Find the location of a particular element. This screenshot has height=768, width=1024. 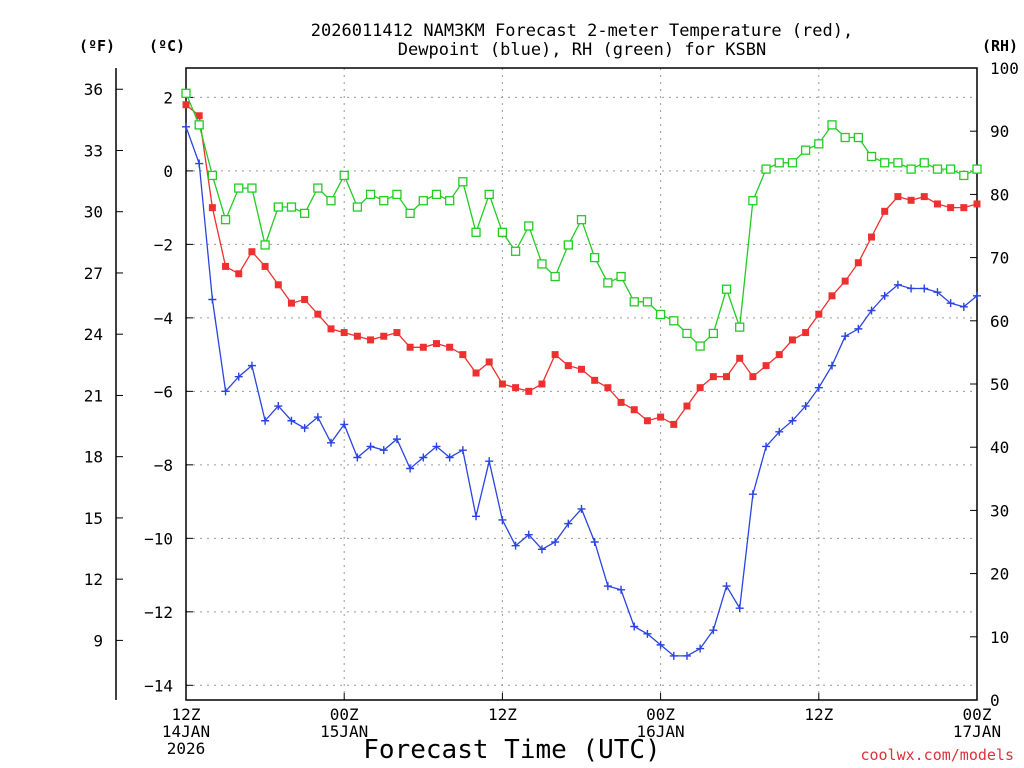

rh-tick-label: 60 is located at coordinates (999, 321).